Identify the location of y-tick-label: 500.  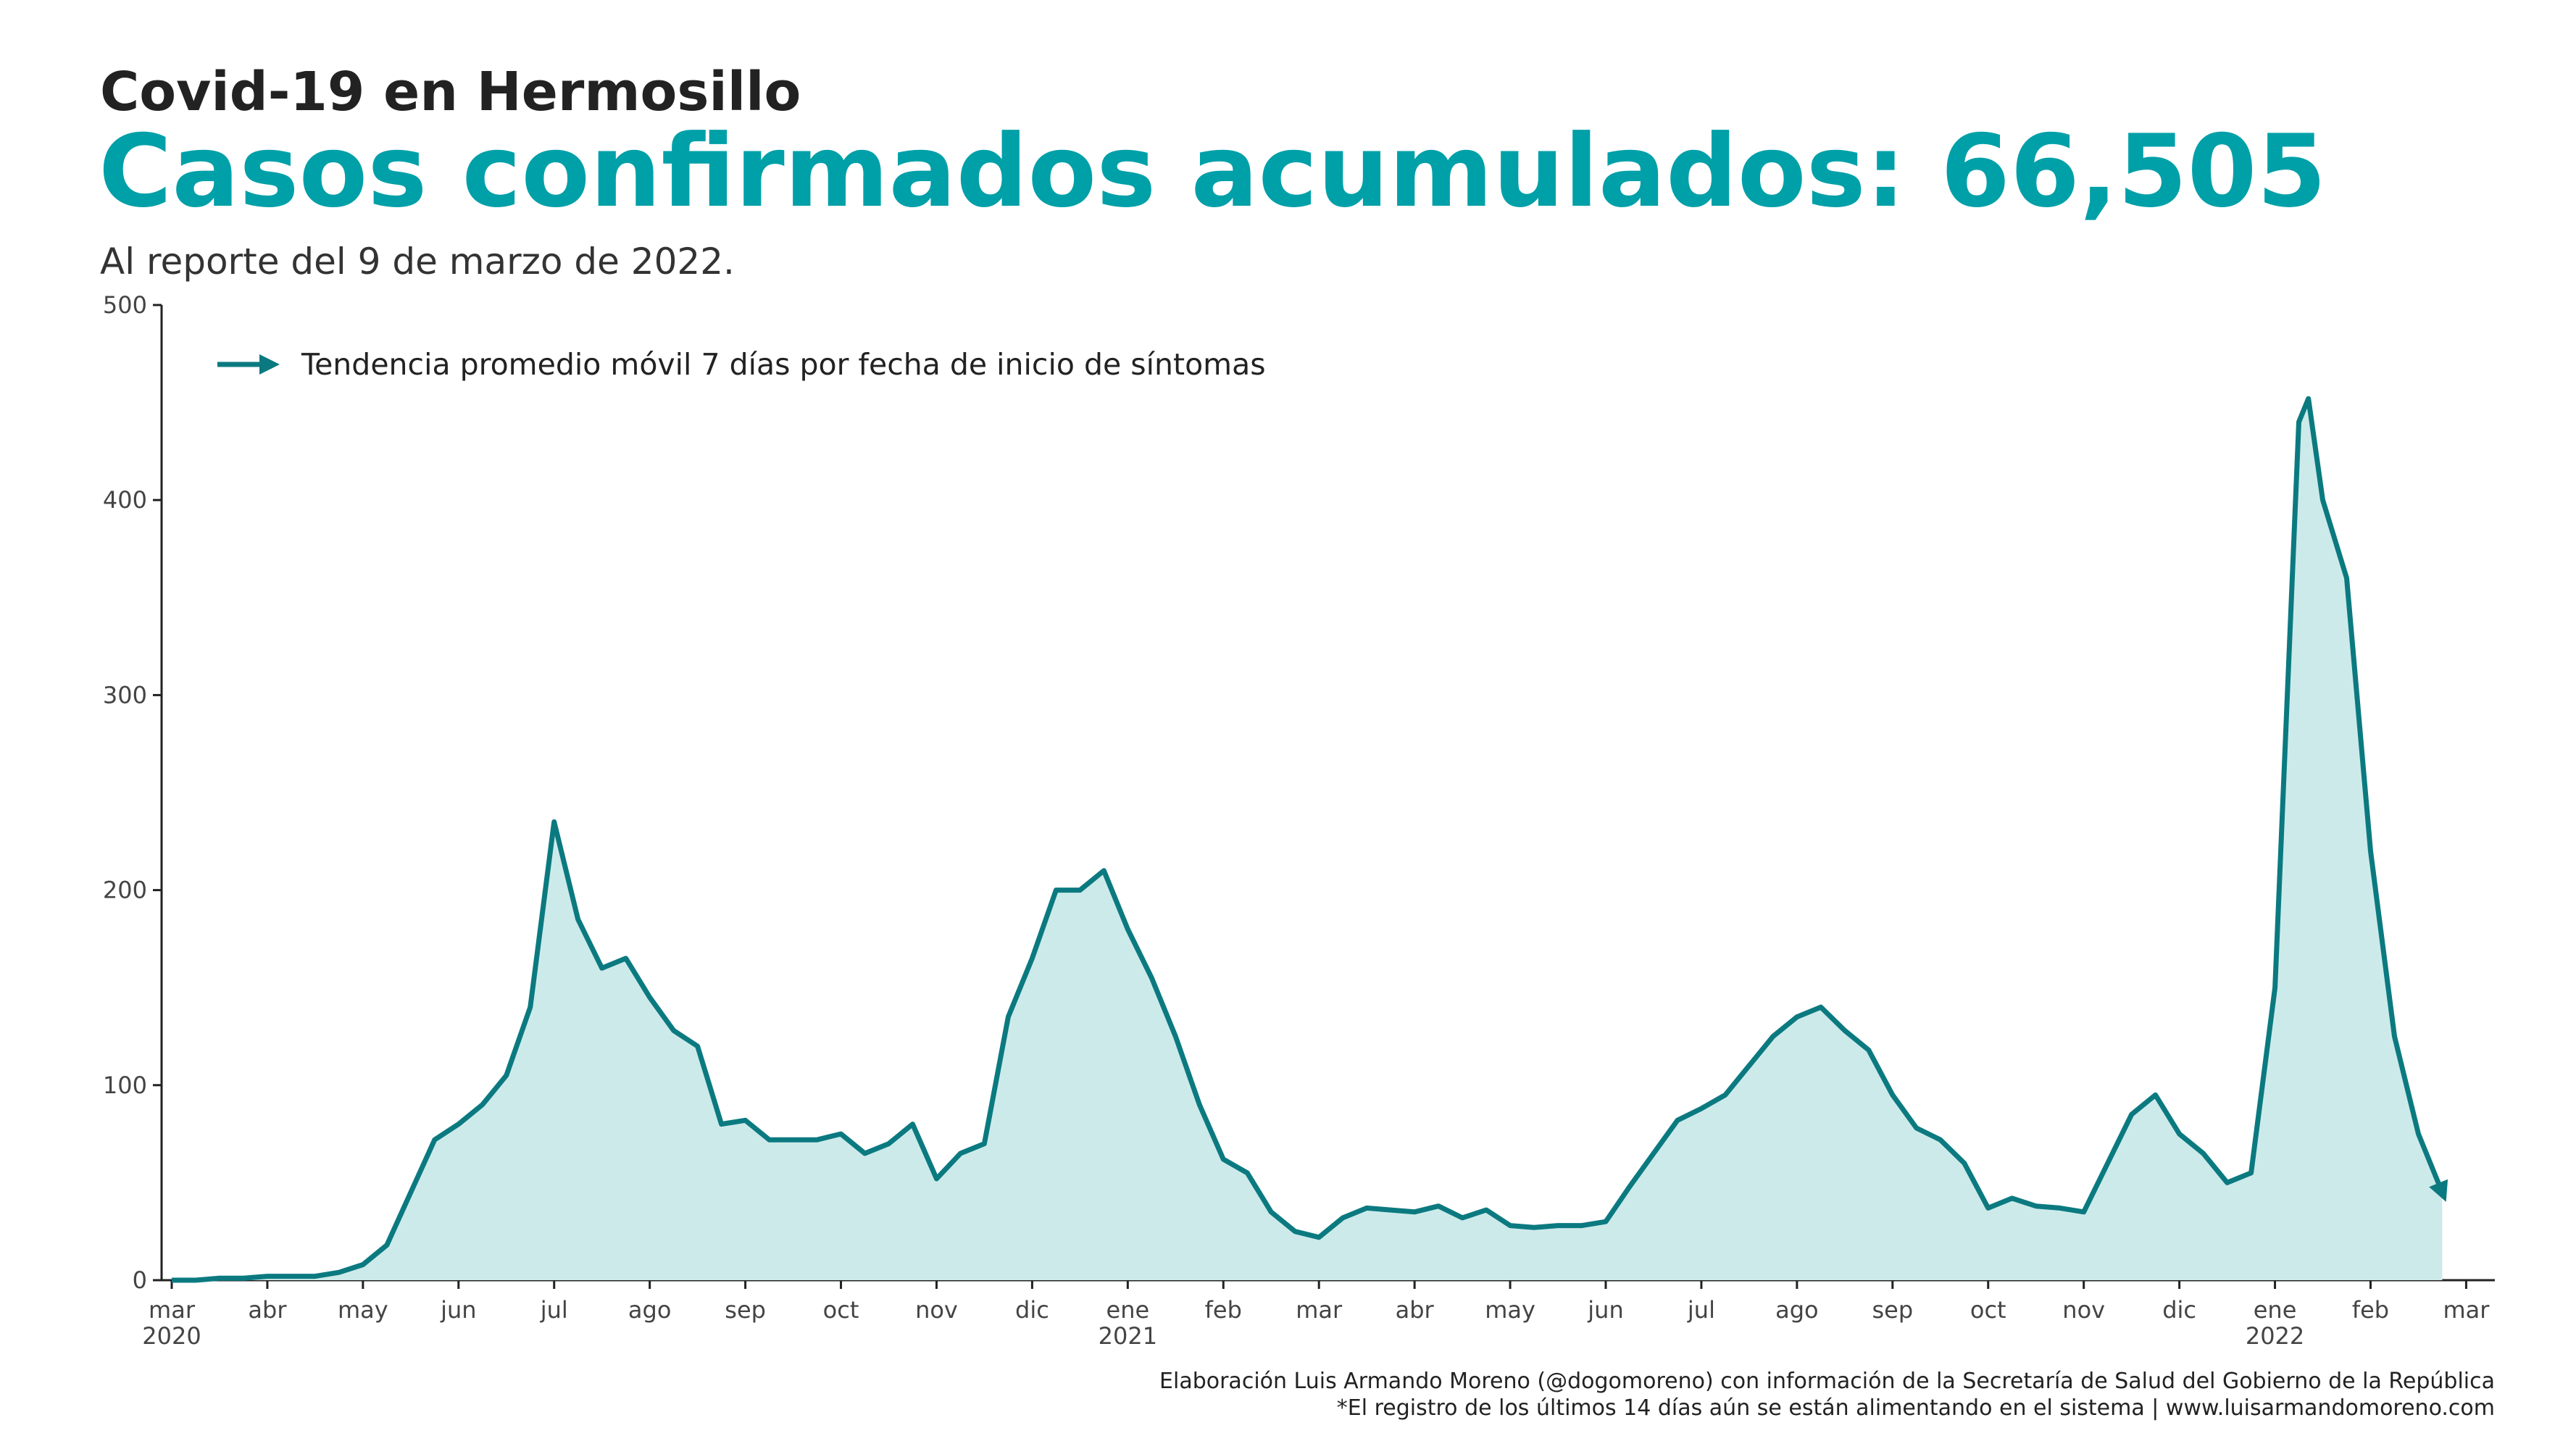
(125, 305).